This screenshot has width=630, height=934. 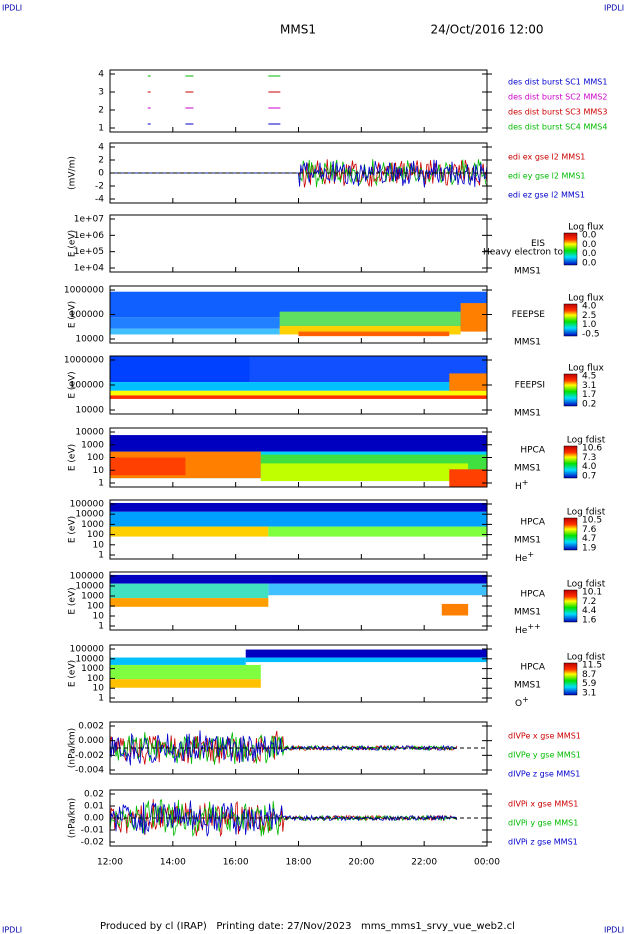 What do you see at coordinates (544, 736) in the screenshot?
I see `legend-entry: dIVPe x gse MMS1` at bounding box center [544, 736].